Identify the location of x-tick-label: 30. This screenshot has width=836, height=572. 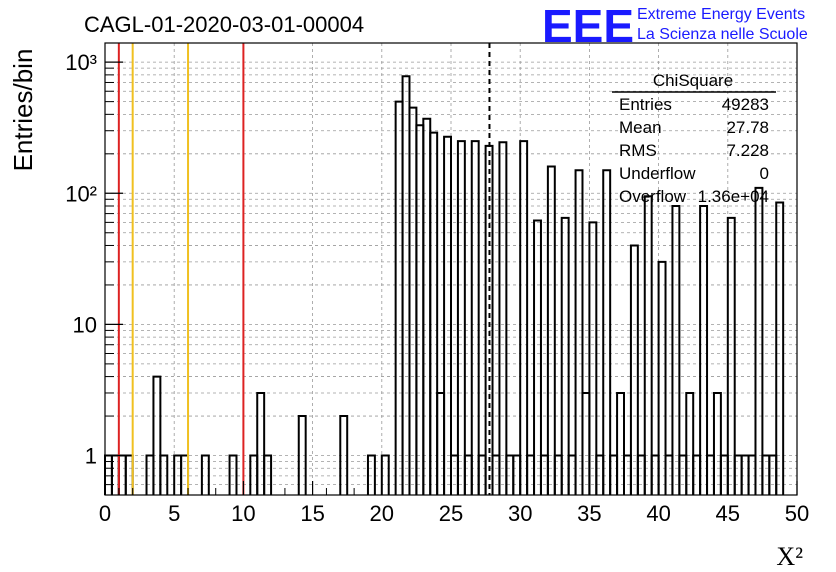
(520, 513).